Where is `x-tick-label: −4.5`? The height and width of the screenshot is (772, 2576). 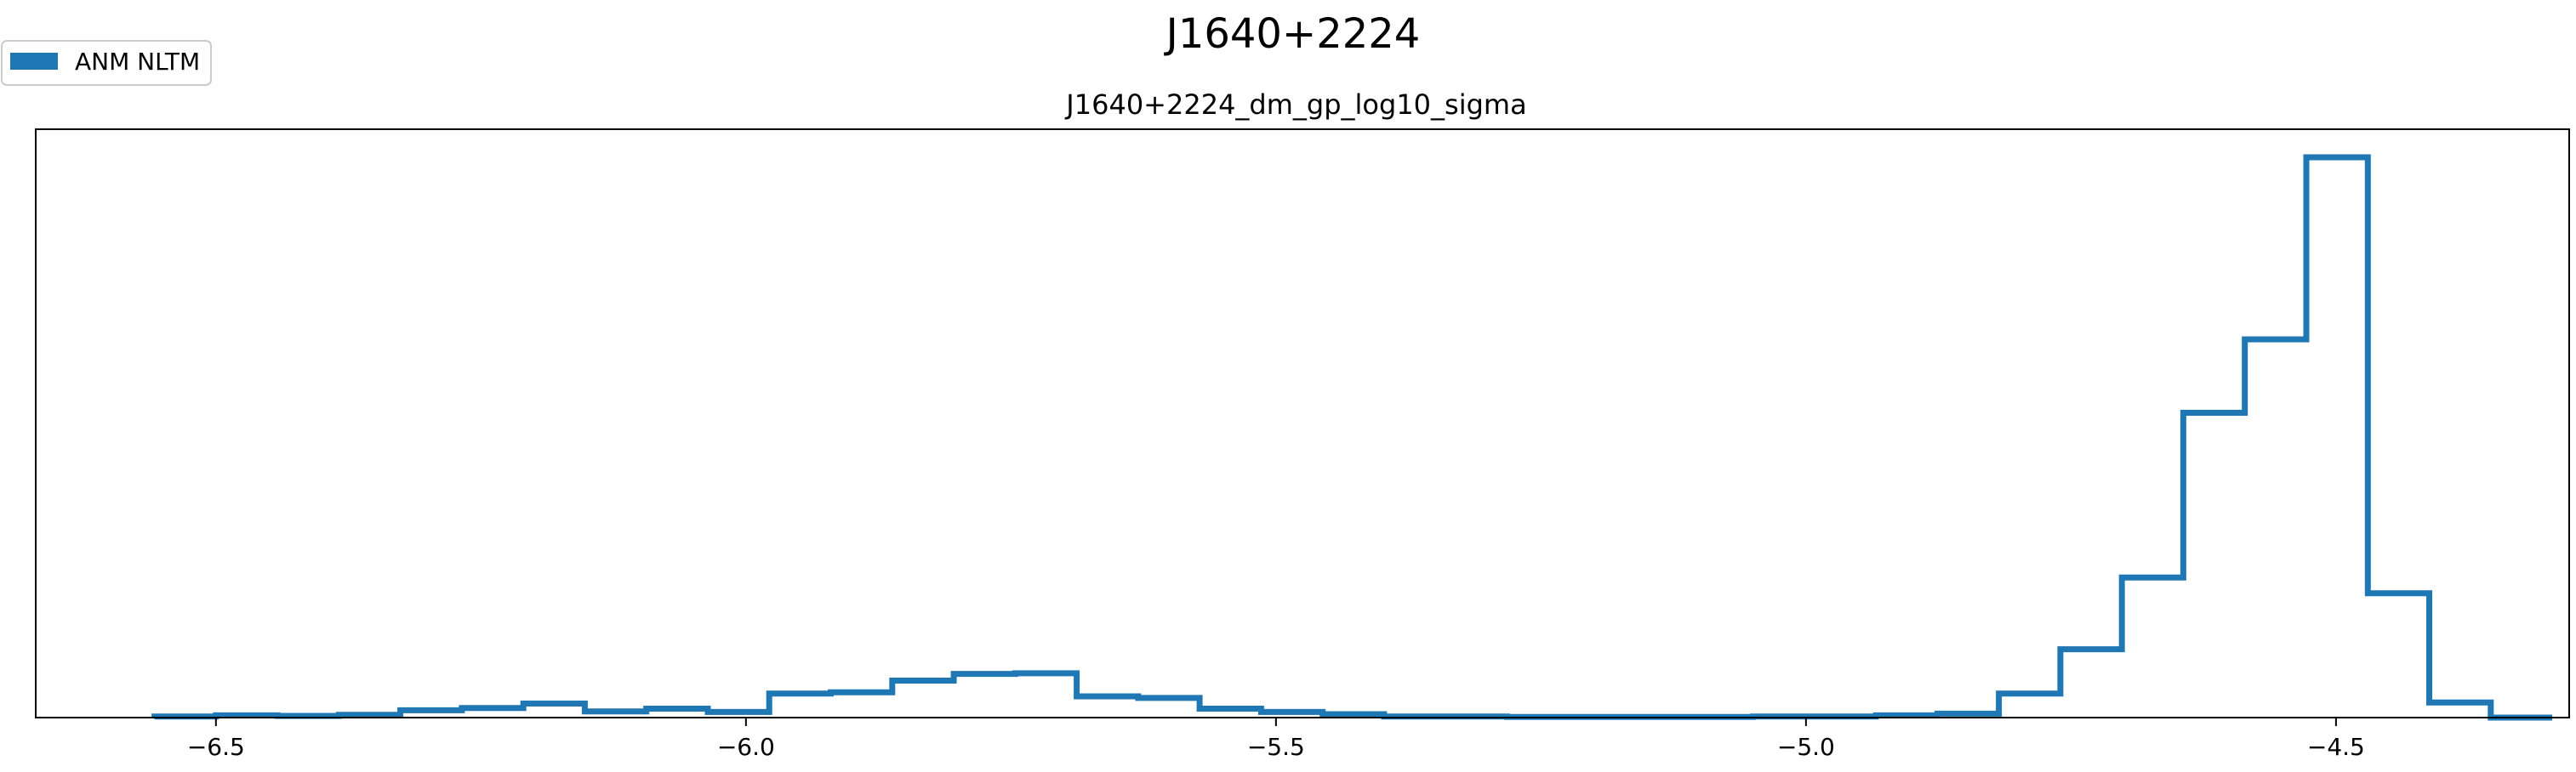
x-tick-label: −4.5 is located at coordinates (2336, 747).